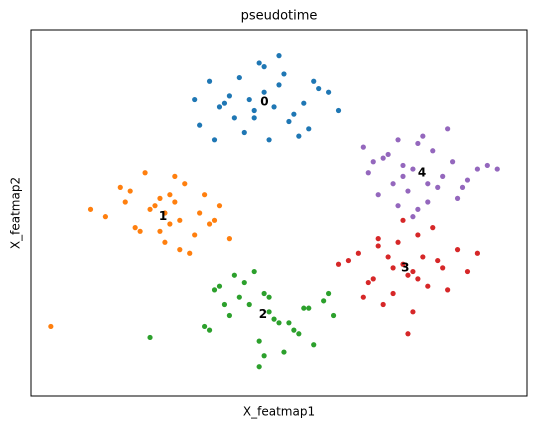  I want to click on y-axis-label: X_featmap2, so click(16, 213).